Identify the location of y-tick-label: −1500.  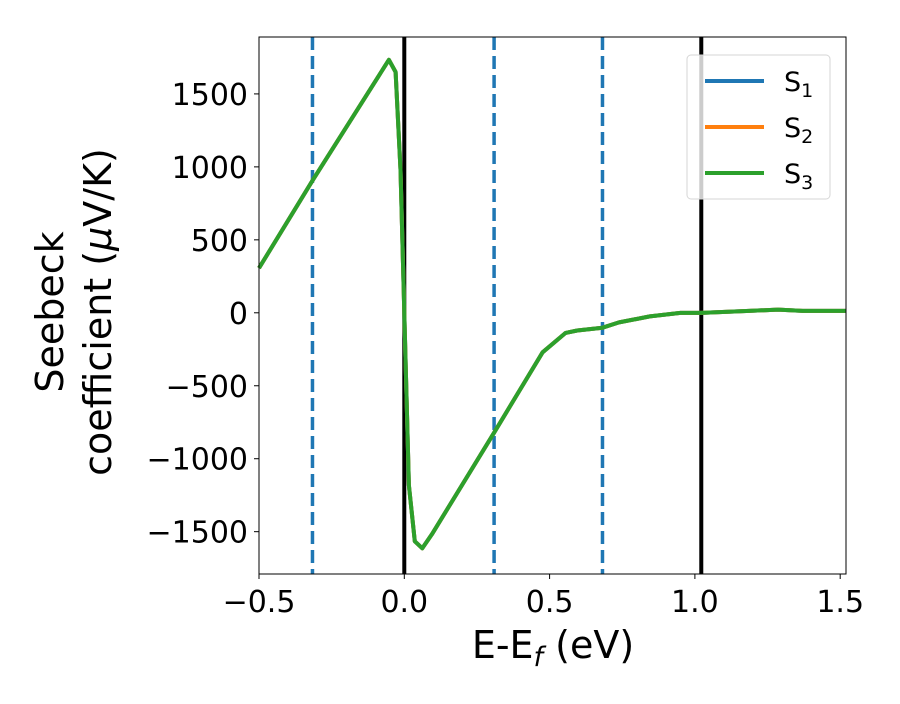
(197, 533).